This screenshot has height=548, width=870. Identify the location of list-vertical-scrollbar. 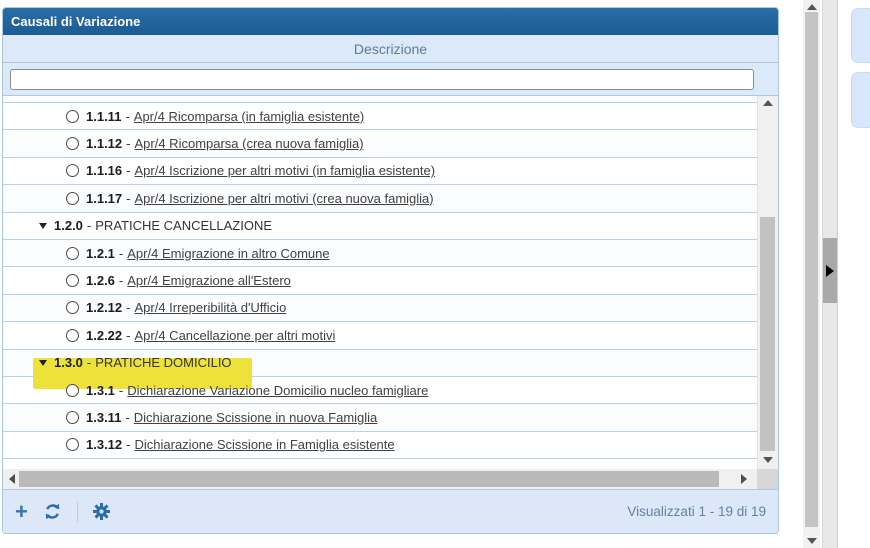
(767, 282).